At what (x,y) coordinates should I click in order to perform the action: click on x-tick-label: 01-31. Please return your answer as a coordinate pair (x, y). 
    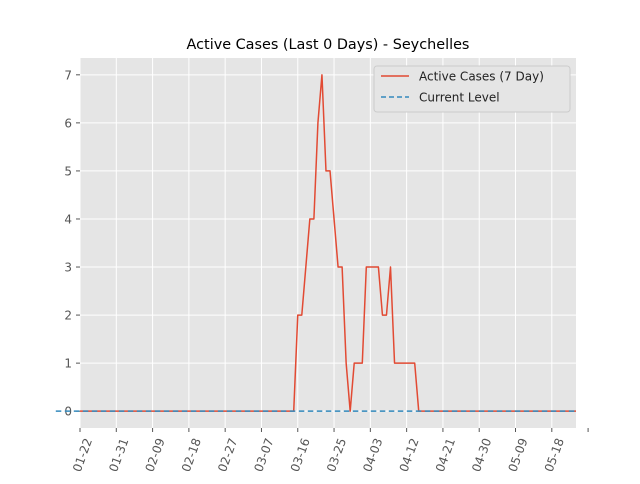
    Looking at the image, I should click on (118, 455).